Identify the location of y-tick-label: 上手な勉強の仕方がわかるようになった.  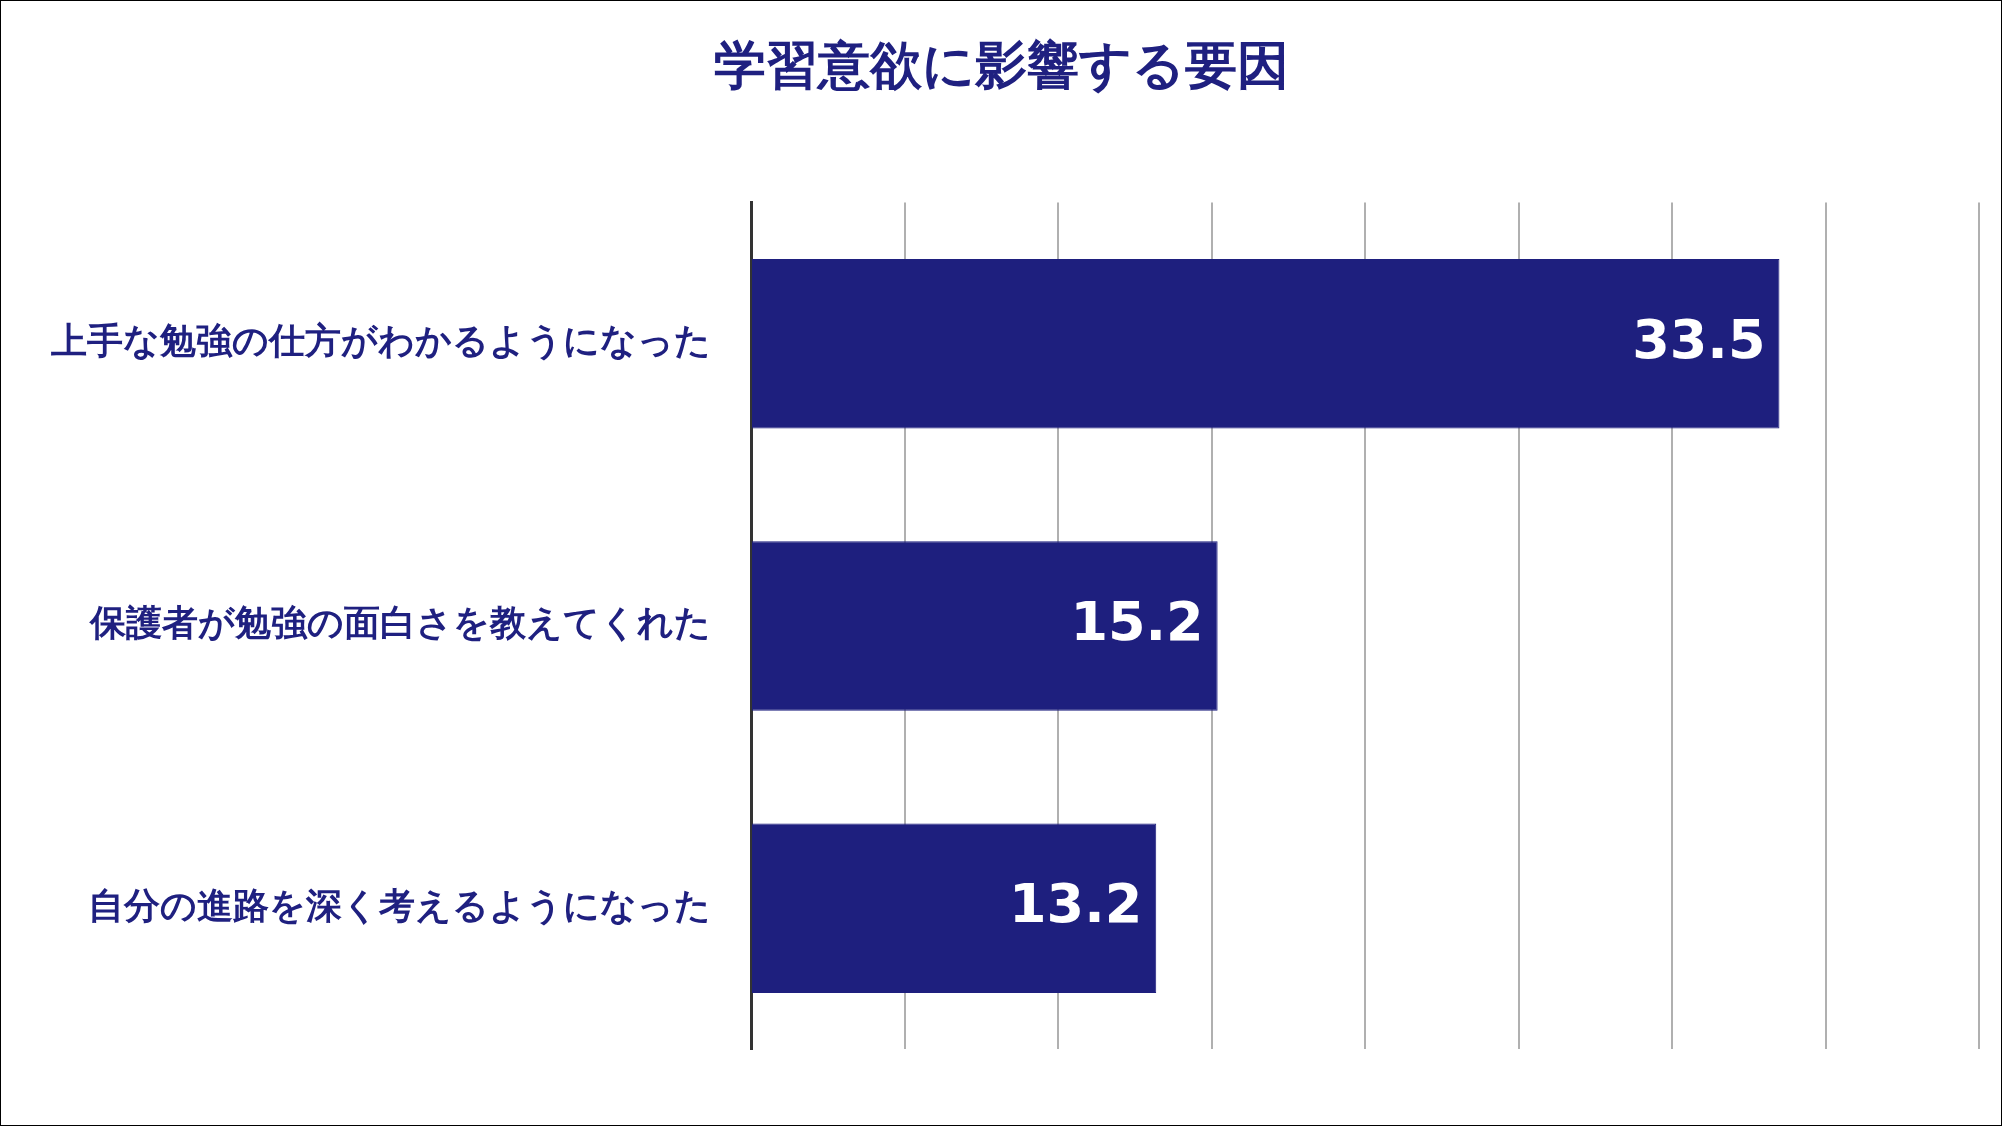
(381, 341).